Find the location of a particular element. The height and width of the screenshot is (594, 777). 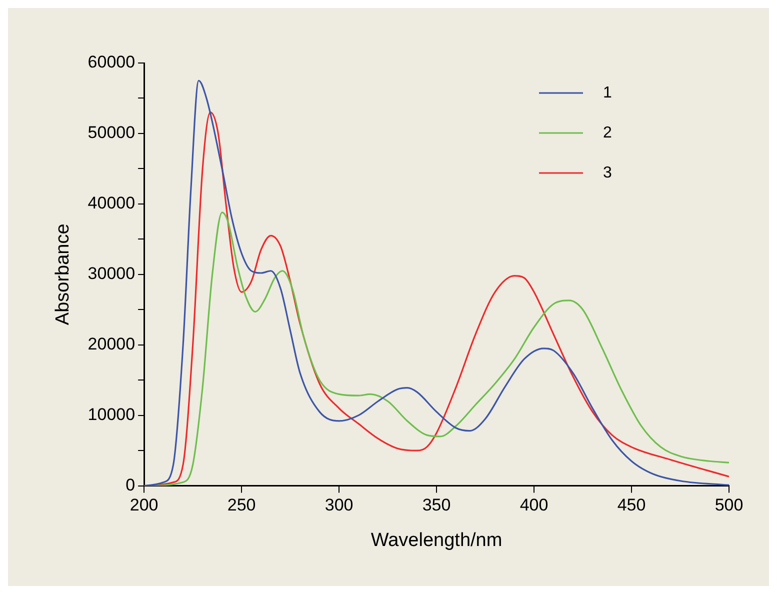

legend-label: 3 is located at coordinates (607, 173).